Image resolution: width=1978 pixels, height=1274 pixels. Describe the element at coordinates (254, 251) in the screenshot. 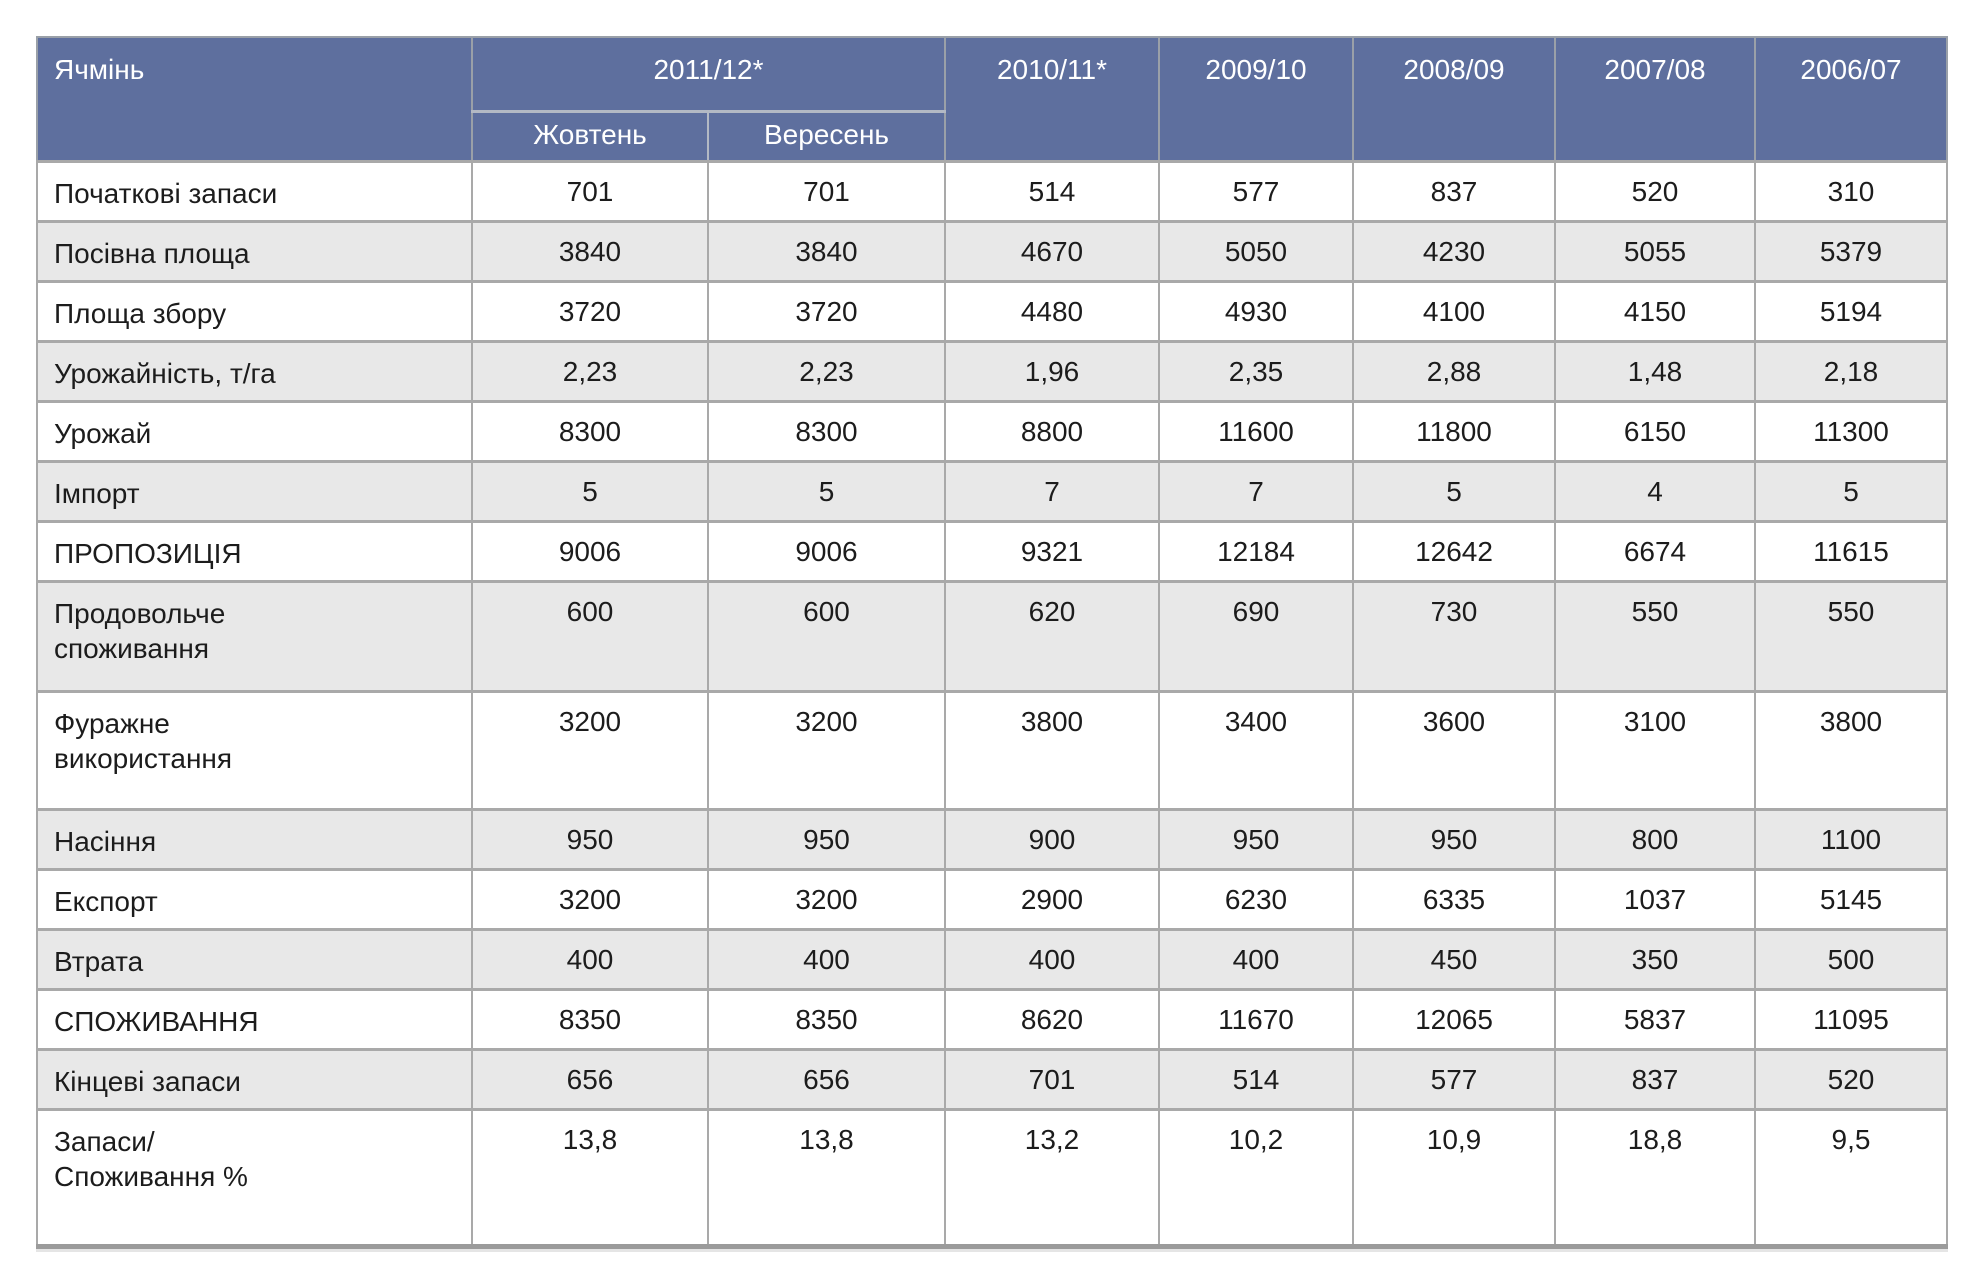

I see `row-label: Посівна площа` at that location.